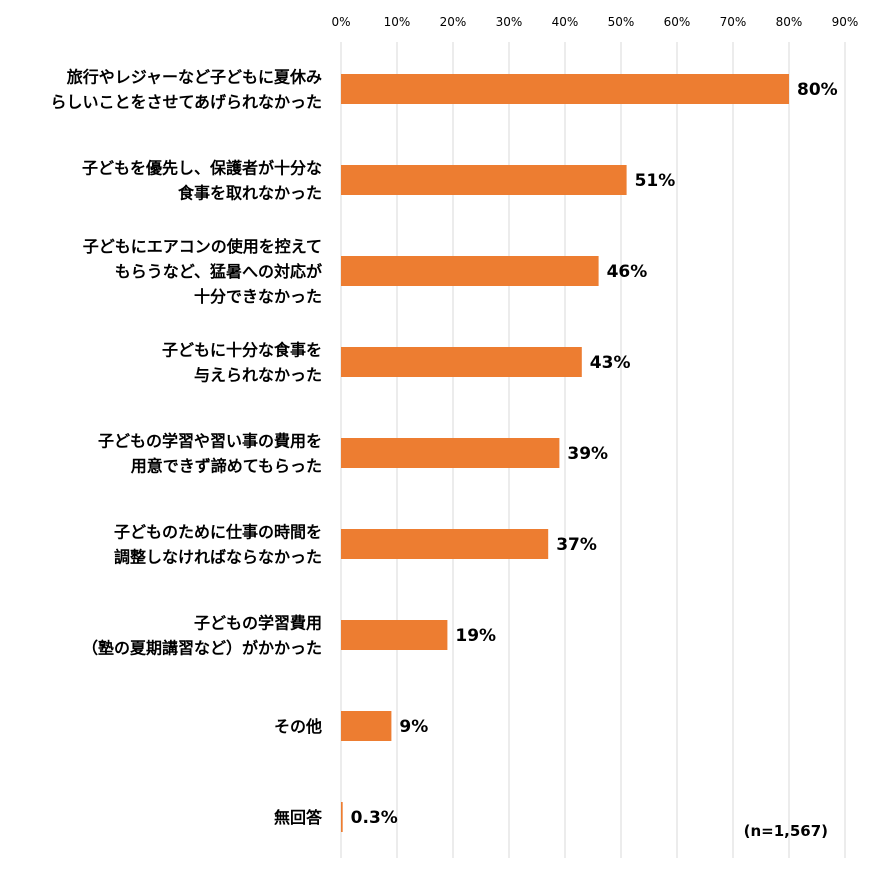 This screenshot has width=878, height=882. Describe the element at coordinates (817, 90) in the screenshot. I see `data-label: 80%` at that location.